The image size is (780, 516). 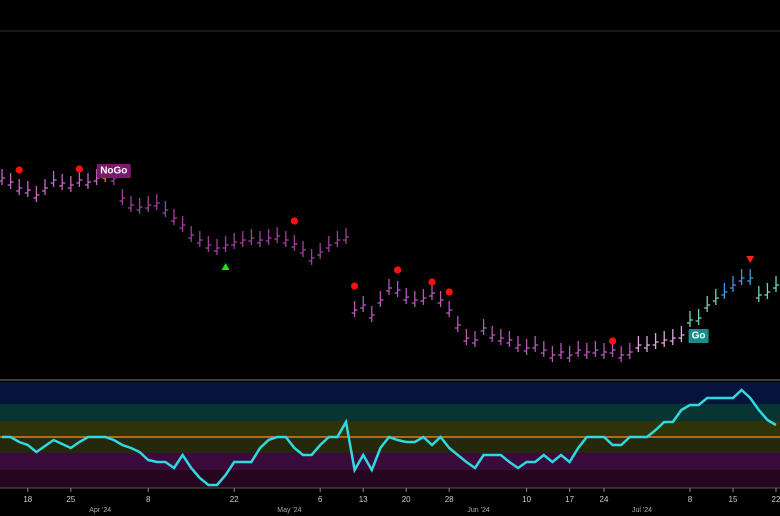 I want to click on down-triangle, so click(x=750, y=259).